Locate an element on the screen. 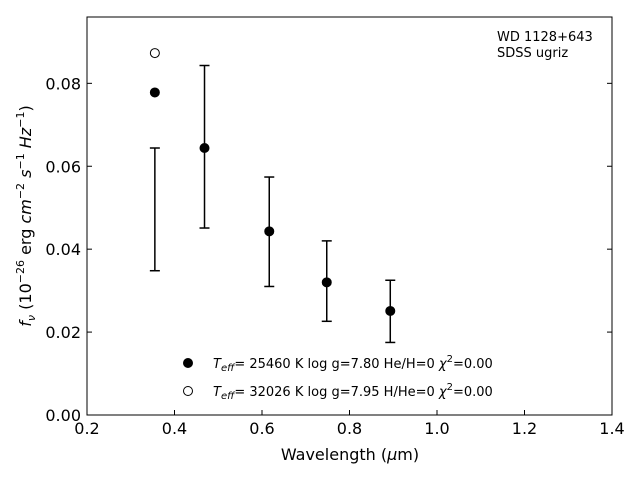 Image resolution: width=640 pixels, height=480 pixels. x-tick-label: 0.4 is located at coordinates (174, 428).